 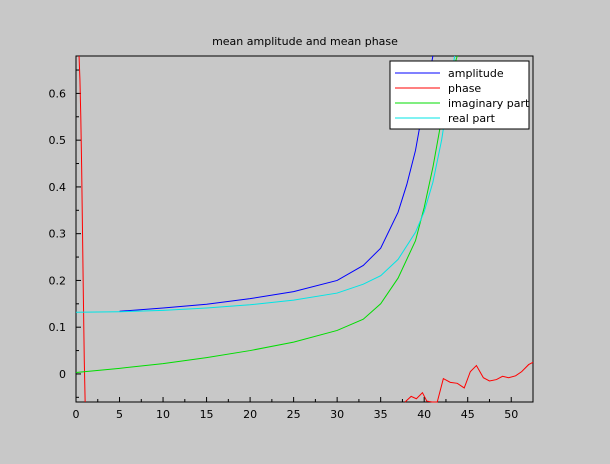 What do you see at coordinates (381, 414) in the screenshot?
I see `x-tick-label: 35` at bounding box center [381, 414].